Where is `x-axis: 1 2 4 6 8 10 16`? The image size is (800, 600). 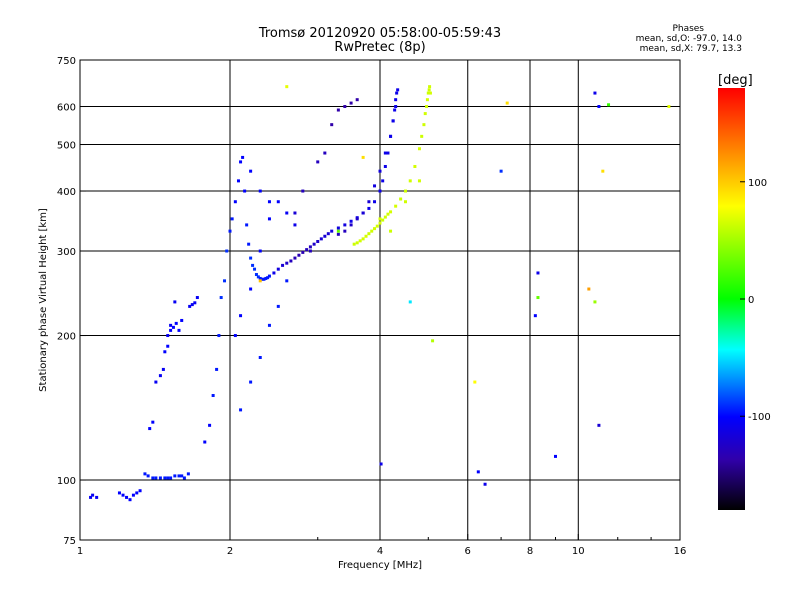
x-axis: 1 2 4 6 8 10 16 is located at coordinates (381, 545).